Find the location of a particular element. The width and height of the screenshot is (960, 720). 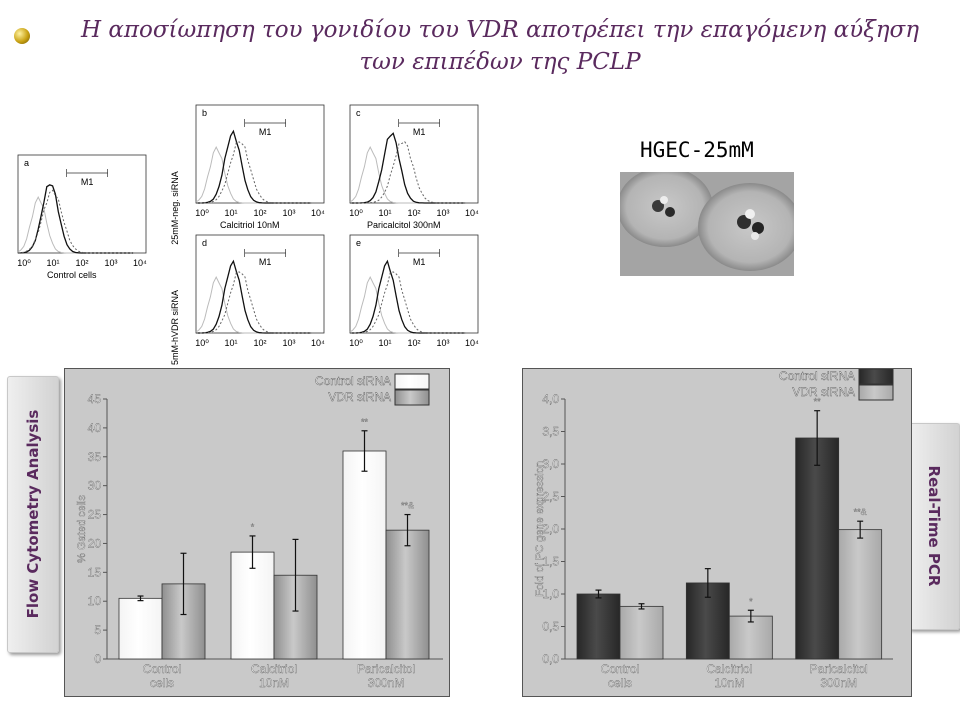

histogram-row-label-bottom: 25mM-hVDR siRNA is located at coordinates (175, 327).